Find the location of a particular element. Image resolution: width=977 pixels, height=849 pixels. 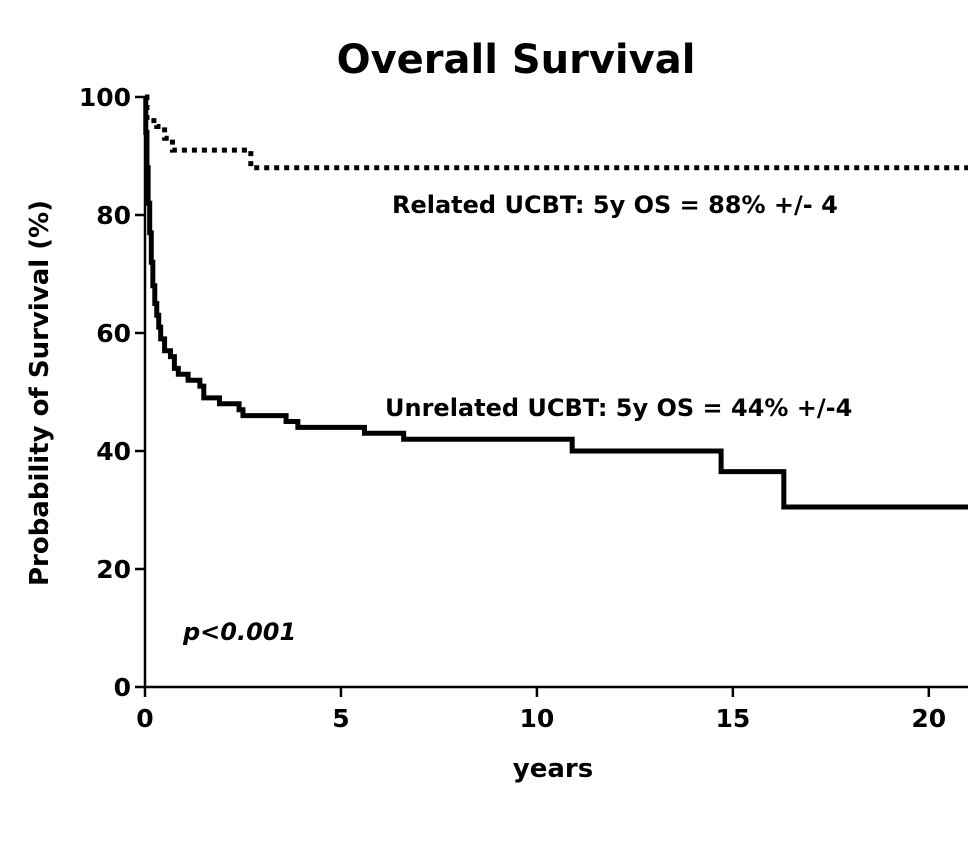

y-tick-label: 80 is located at coordinates (113, 215).